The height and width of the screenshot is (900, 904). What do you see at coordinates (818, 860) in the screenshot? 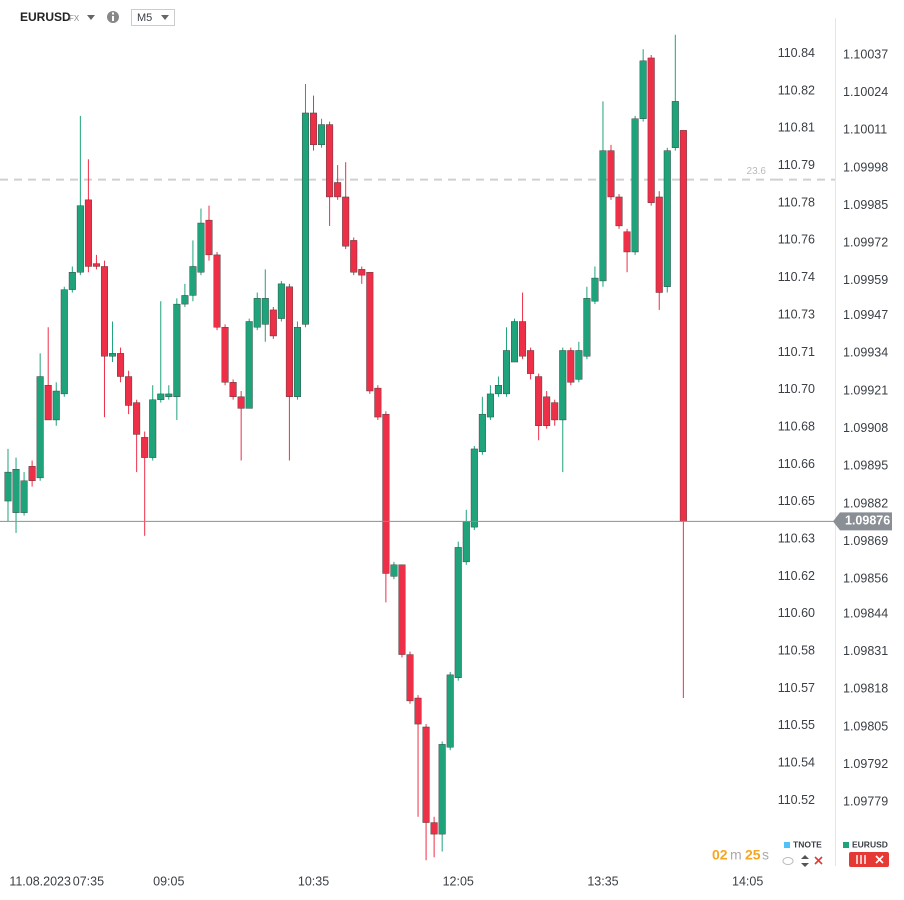
I see `close-icon` at bounding box center [818, 860].